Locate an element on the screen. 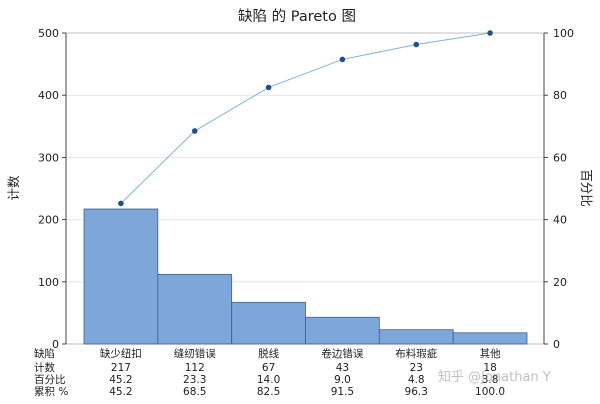  right-axis-label: 百分比 is located at coordinates (586, 188).